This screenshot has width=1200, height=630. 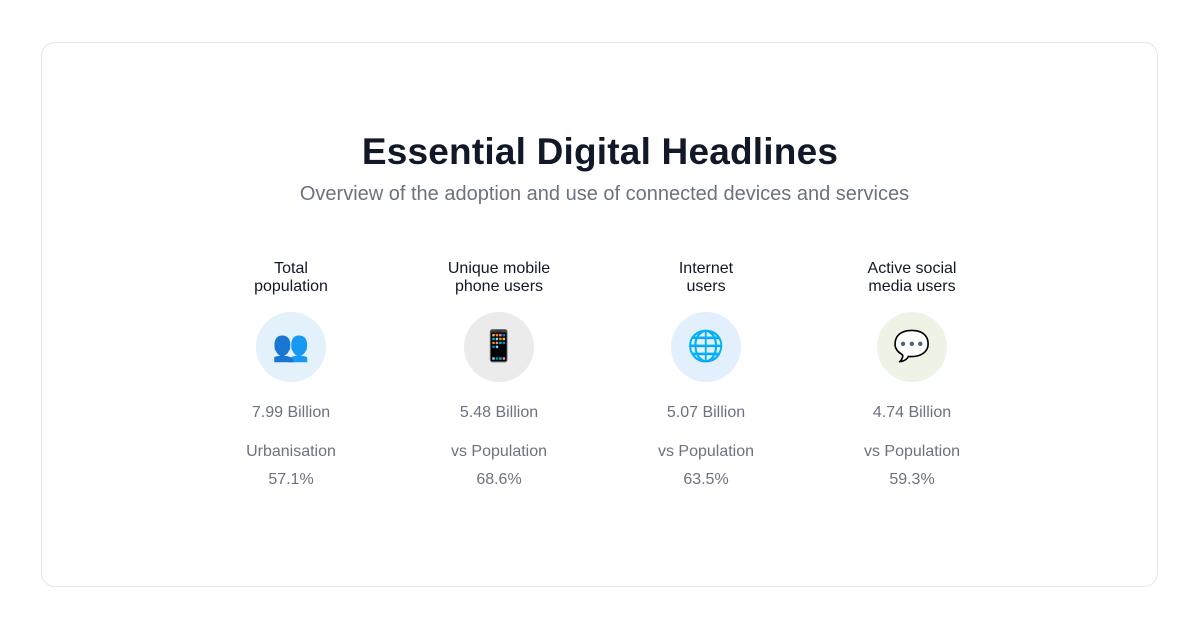 I want to click on stat-sub-label: Urbanisation, so click(x=291, y=451).